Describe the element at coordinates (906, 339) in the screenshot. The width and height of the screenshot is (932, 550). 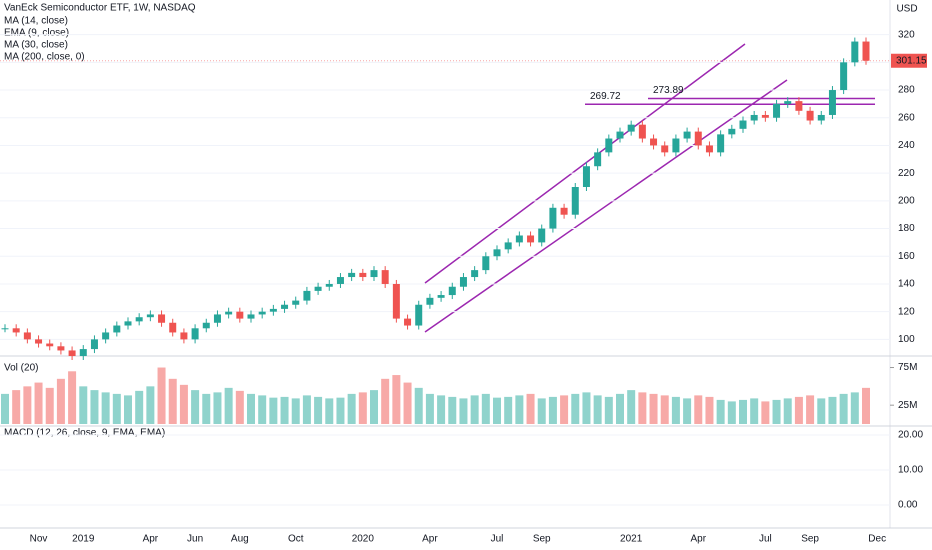
I see `y-tick-label: 100` at that location.